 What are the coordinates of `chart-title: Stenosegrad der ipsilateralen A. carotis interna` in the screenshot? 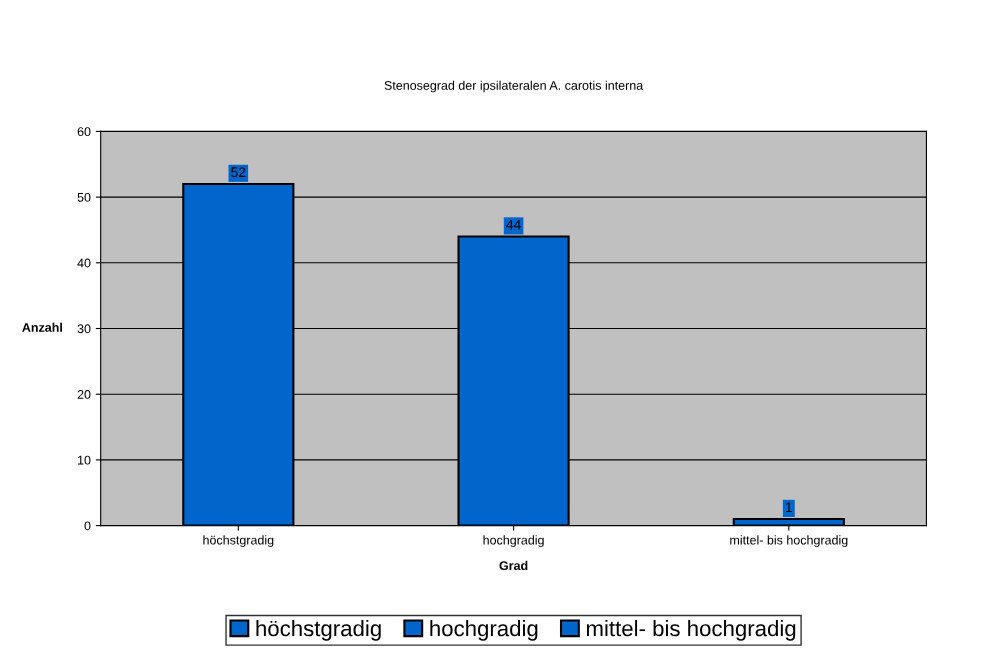 It's located at (514, 86).